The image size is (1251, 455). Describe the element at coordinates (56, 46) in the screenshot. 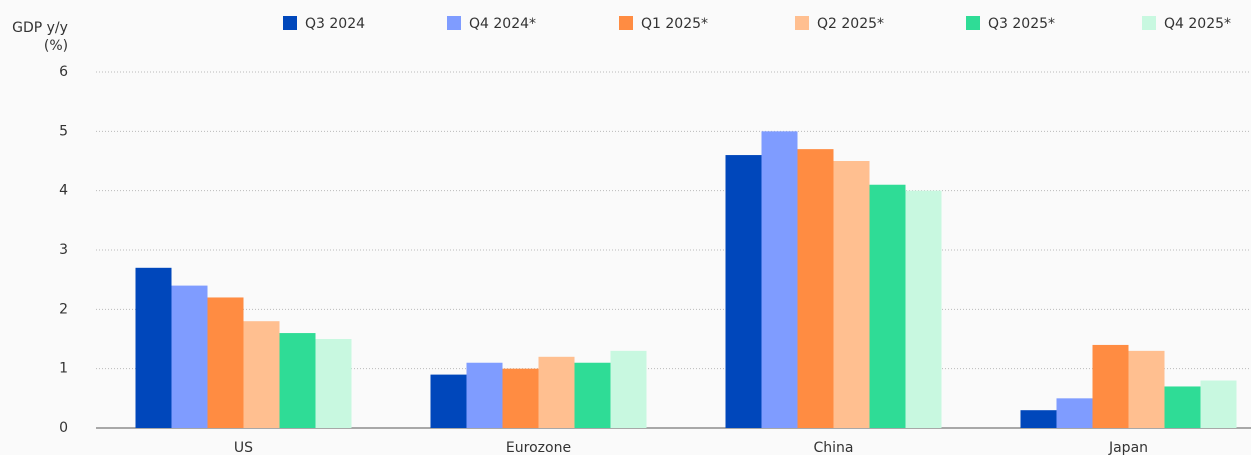

I see `y-axis-label: (%)` at that location.